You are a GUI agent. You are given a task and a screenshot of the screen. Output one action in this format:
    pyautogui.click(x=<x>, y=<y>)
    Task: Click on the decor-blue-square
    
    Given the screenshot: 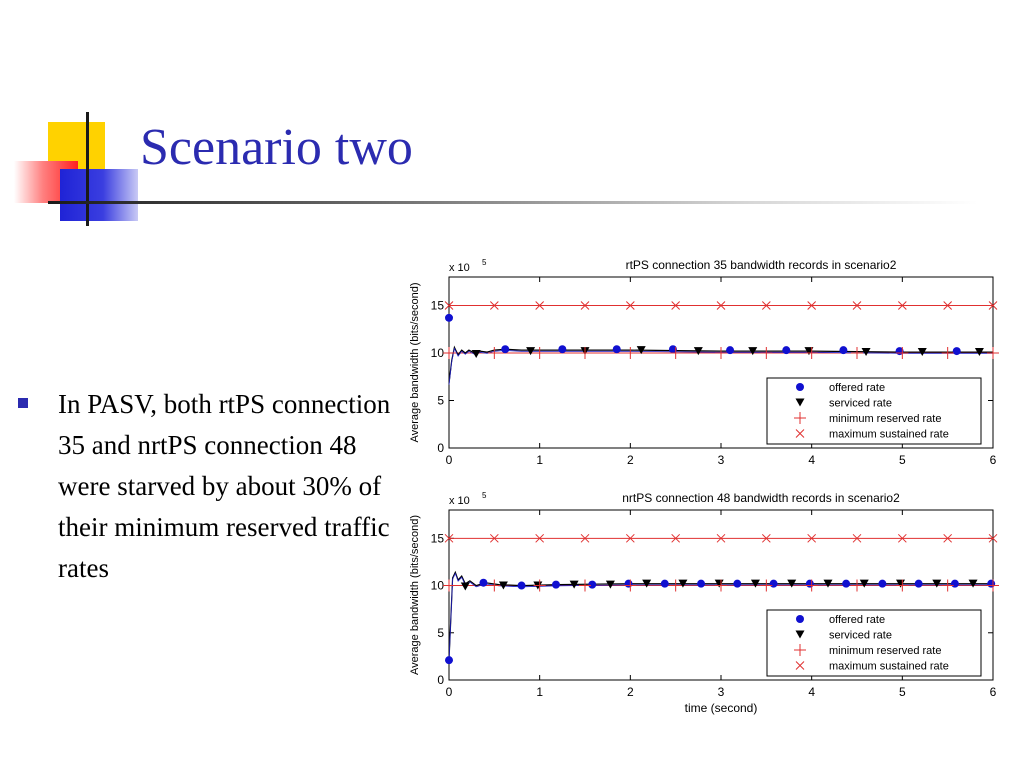 What is the action you would take?
    pyautogui.click(x=99, y=195)
    